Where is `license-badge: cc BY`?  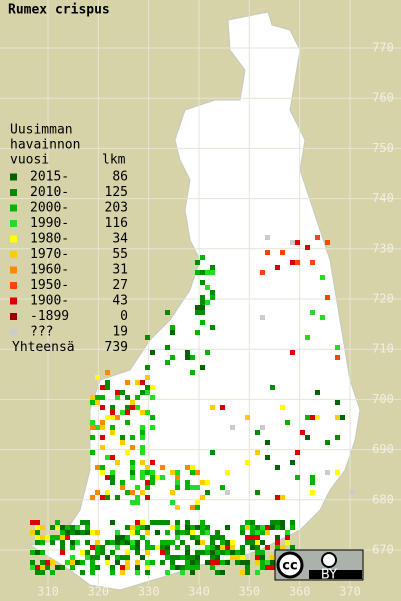 license-badge: cc BY is located at coordinates (319, 566).